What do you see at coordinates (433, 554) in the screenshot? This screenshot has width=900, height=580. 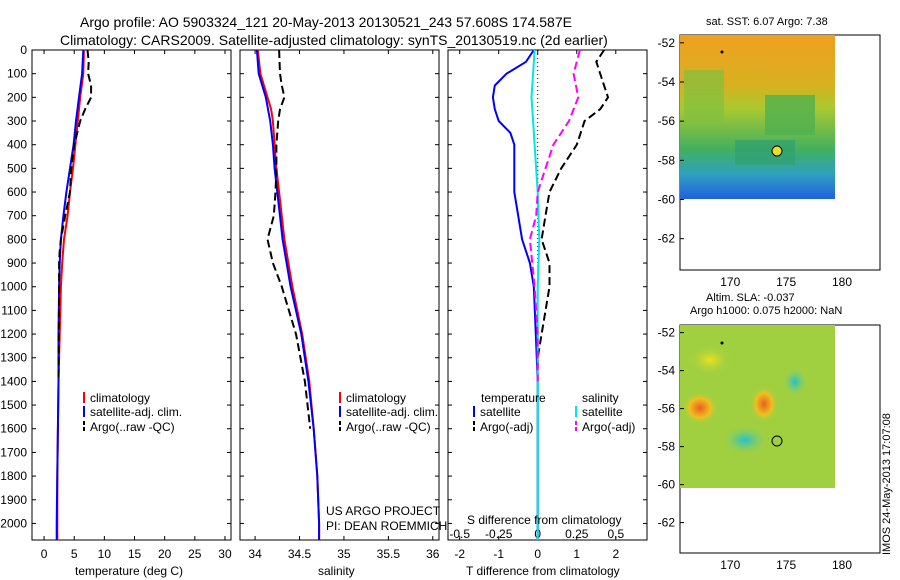 I see `x-tick-label: 36` at bounding box center [433, 554].